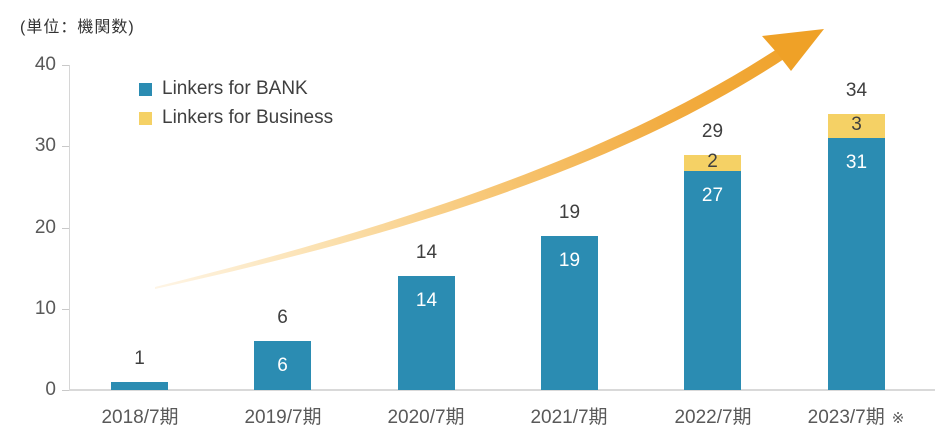 Image resolution: width=952 pixels, height=444 pixels. Describe the element at coordinates (140, 417) in the screenshot. I see `x-axis-label: 2018/7期` at that location.